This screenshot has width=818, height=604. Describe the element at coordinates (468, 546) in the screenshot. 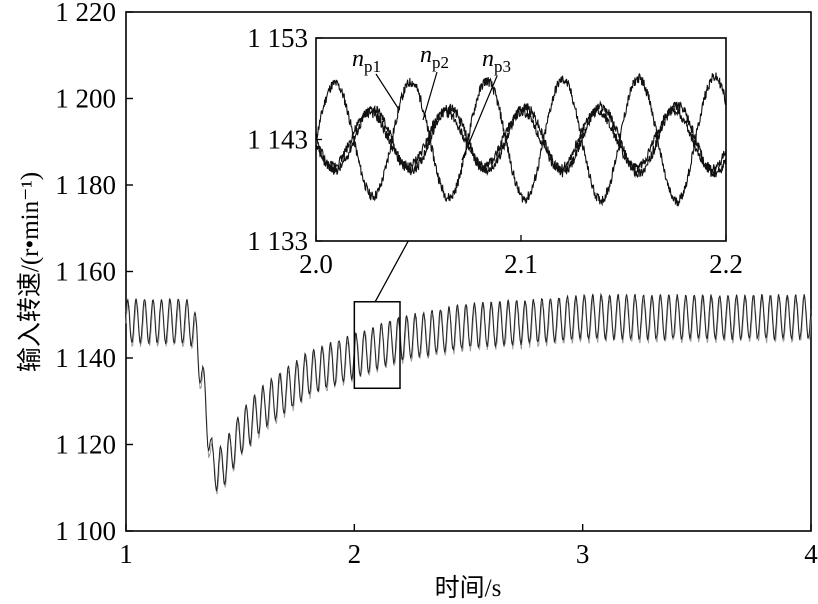

I see `main-x-ticks: 1 2 3 4` at that location.